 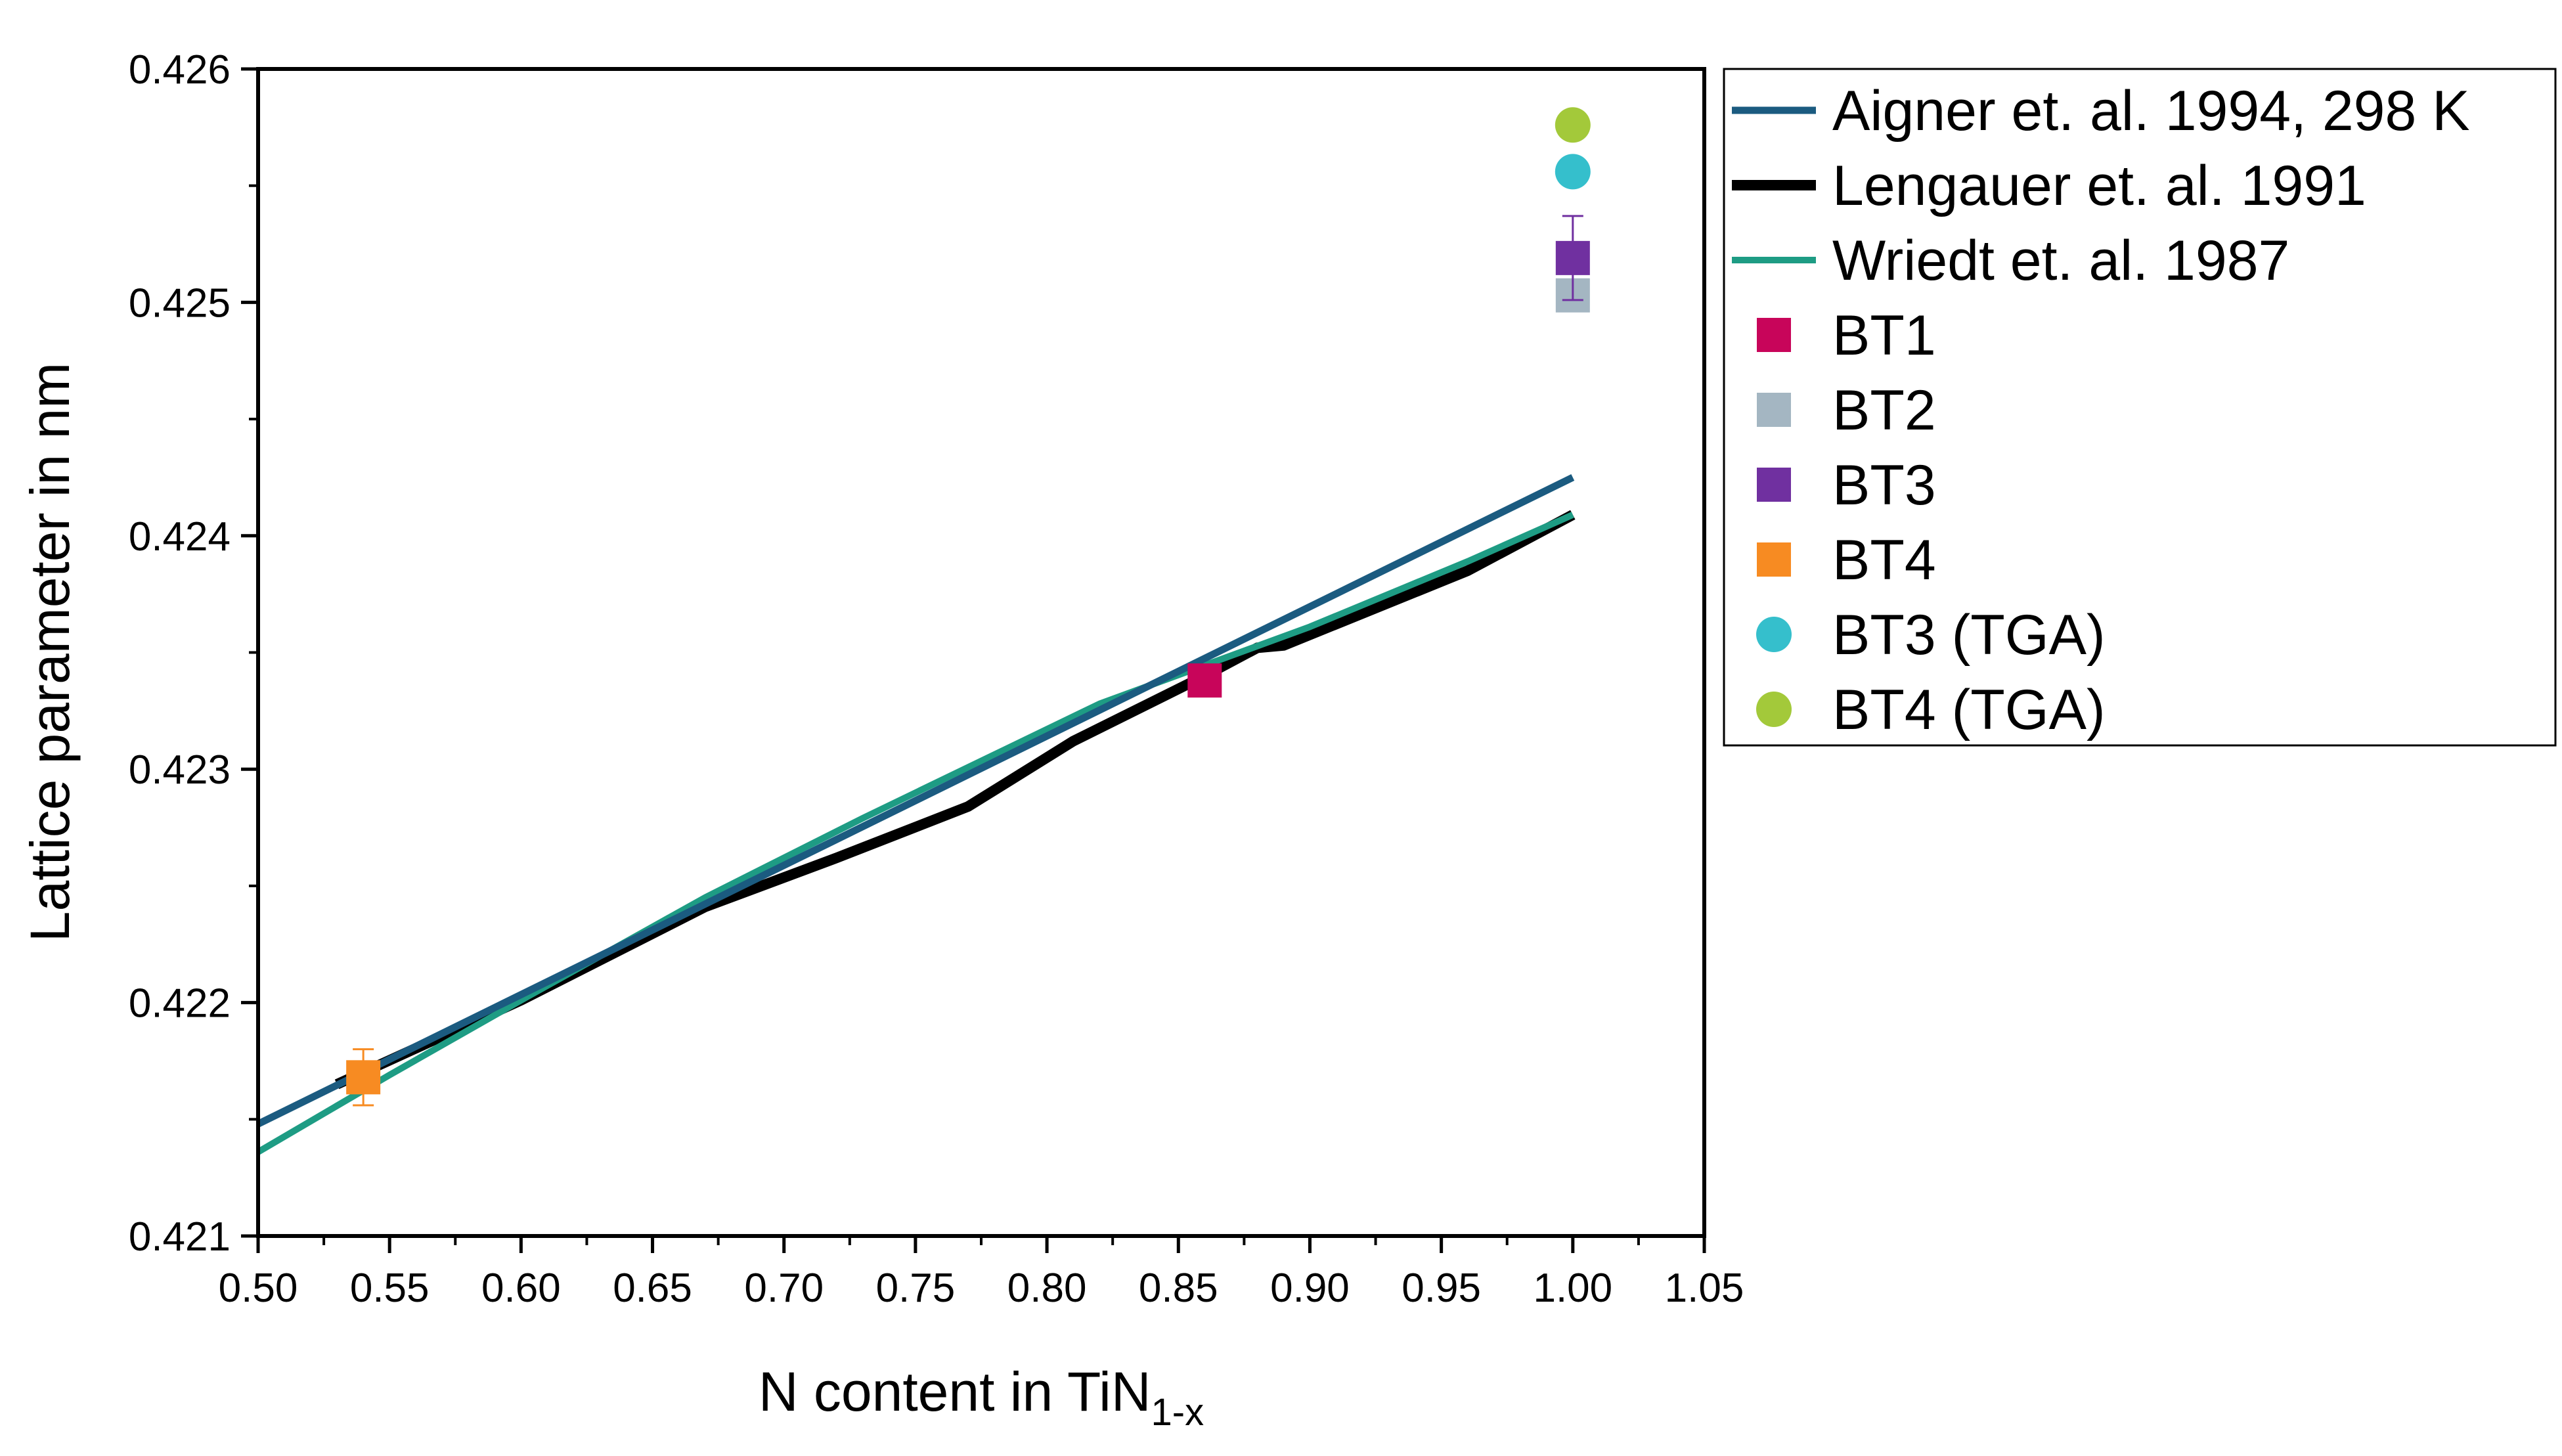 What do you see at coordinates (193, 653) in the screenshot?
I see `y-axis-ticks: 0.421 0.422 0.423 0.424 0.425 0.426` at bounding box center [193, 653].